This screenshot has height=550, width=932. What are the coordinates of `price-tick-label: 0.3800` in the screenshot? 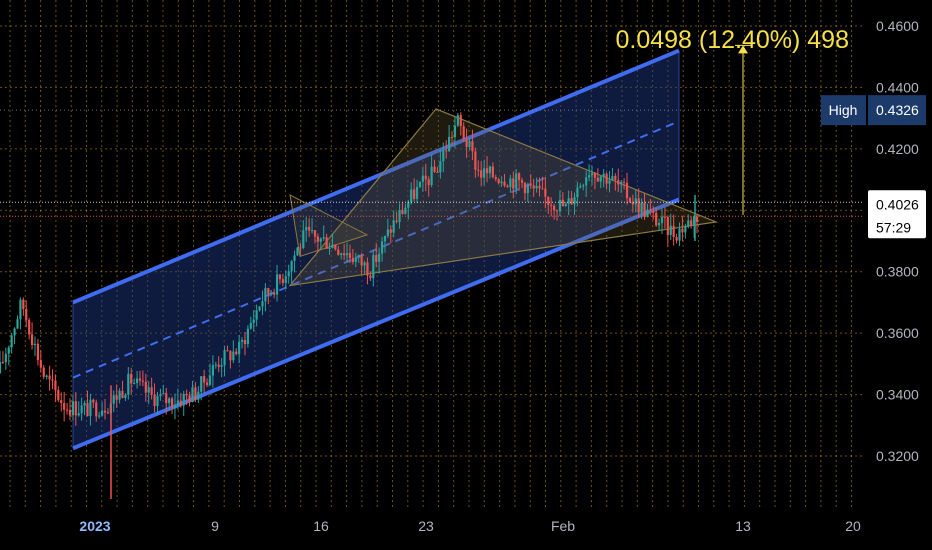 It's located at (897, 272).